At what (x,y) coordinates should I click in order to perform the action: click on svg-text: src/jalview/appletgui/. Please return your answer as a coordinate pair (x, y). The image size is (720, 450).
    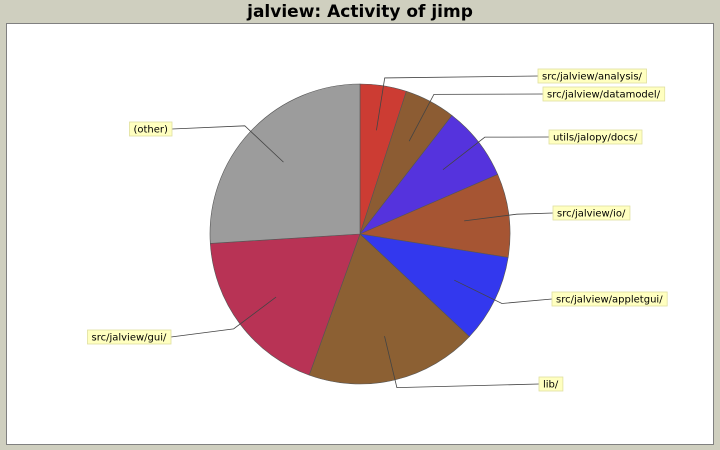
    Looking at the image, I should click on (609, 300).